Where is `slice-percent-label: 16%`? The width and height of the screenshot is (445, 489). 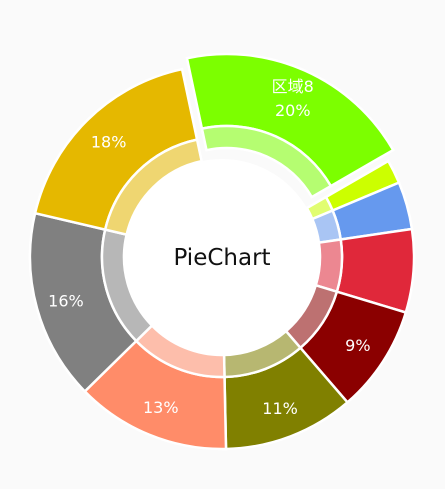 slice-percent-label: 16% is located at coordinates (66, 301).